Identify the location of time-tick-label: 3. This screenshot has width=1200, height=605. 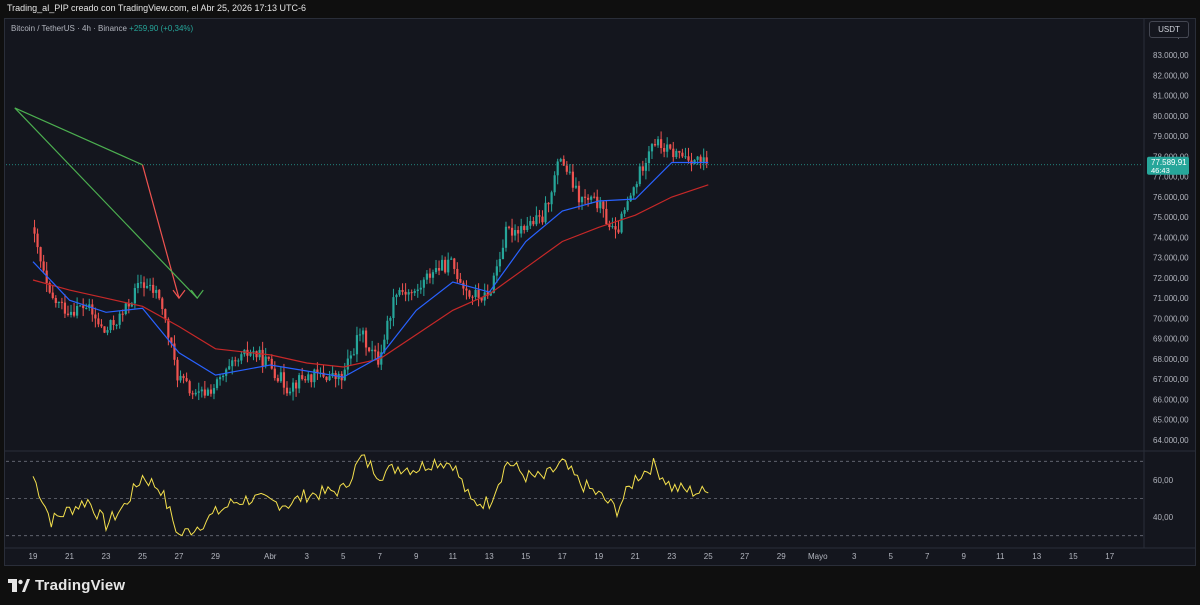
(854, 556).